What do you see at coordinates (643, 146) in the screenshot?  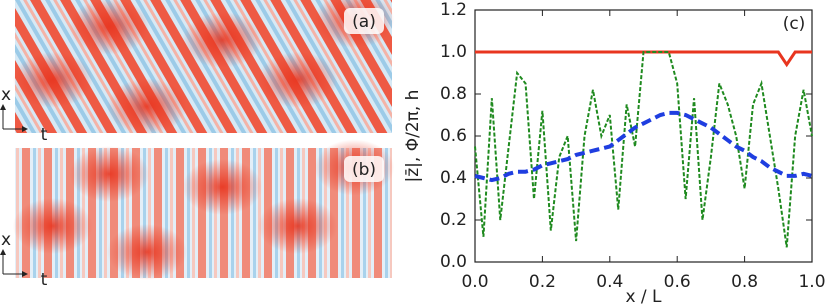 I see `series-line` at bounding box center [643, 146].